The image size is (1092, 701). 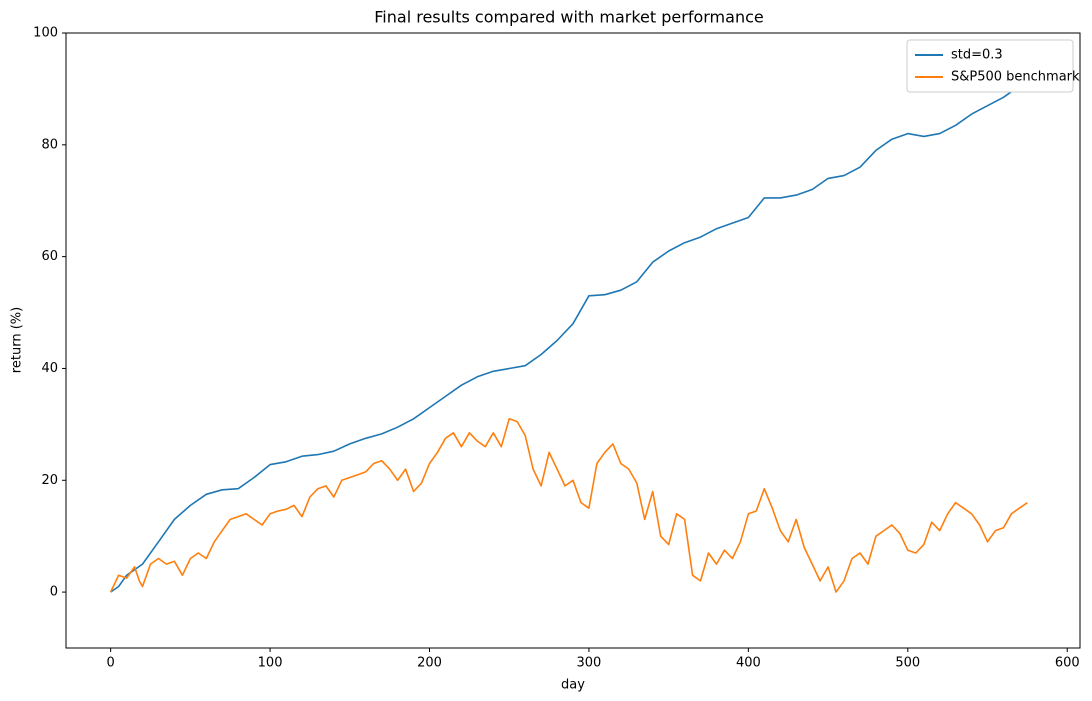 I want to click on x-tick-label: 600, so click(x=1067, y=663).